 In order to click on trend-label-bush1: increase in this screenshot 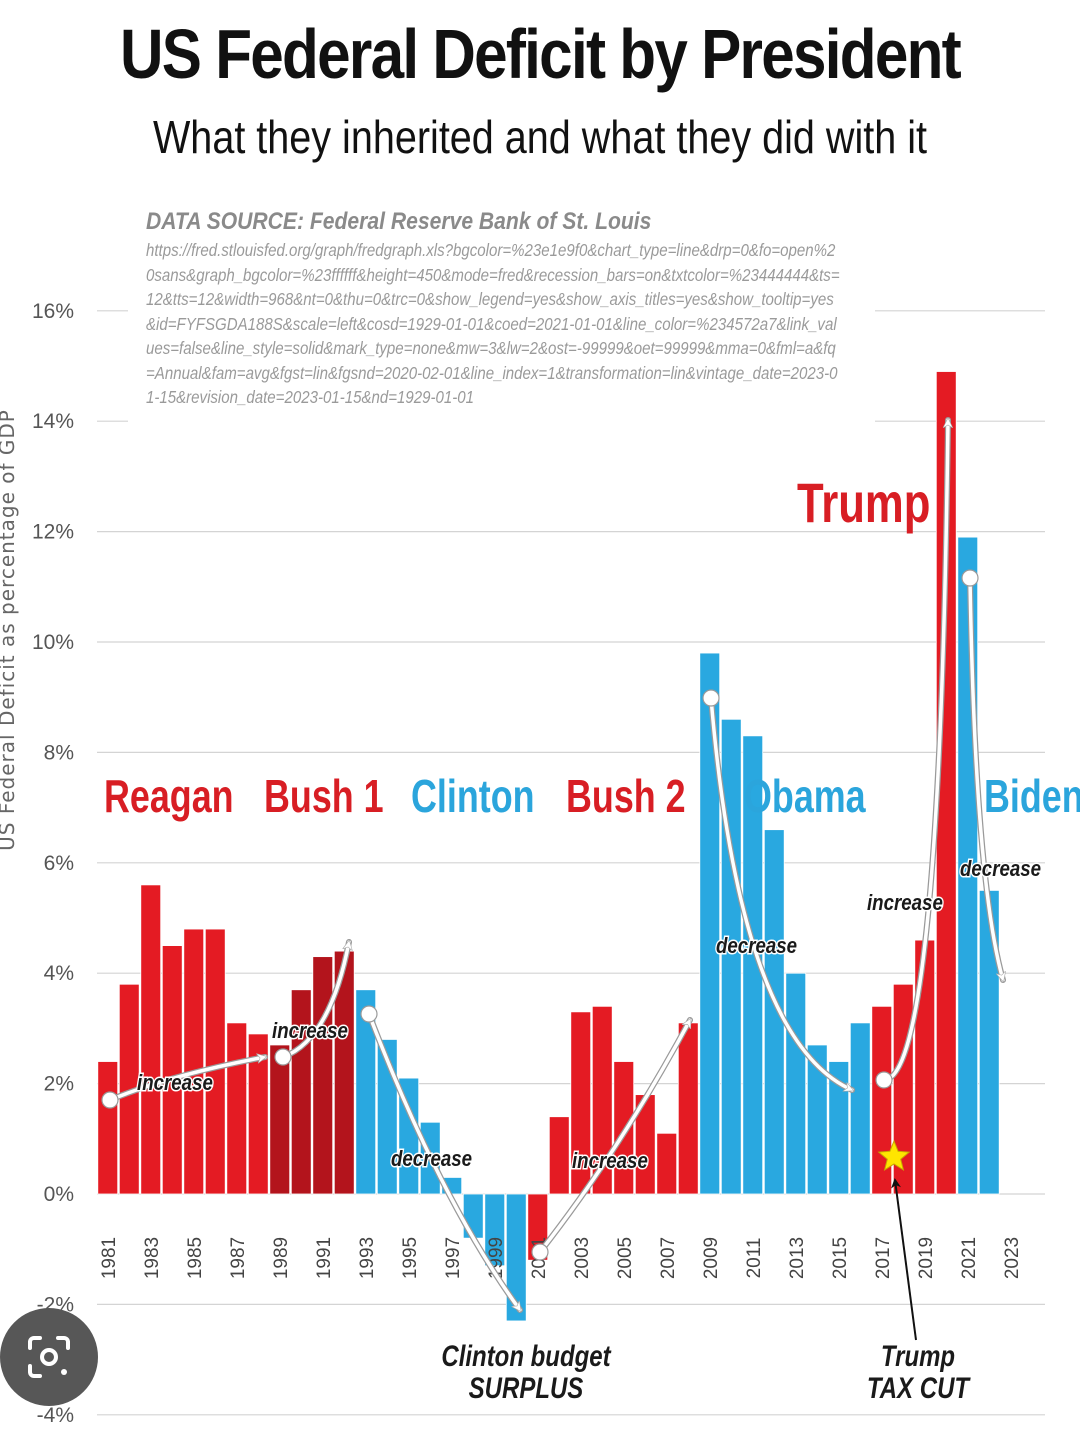, I will do `click(310, 1032)`.